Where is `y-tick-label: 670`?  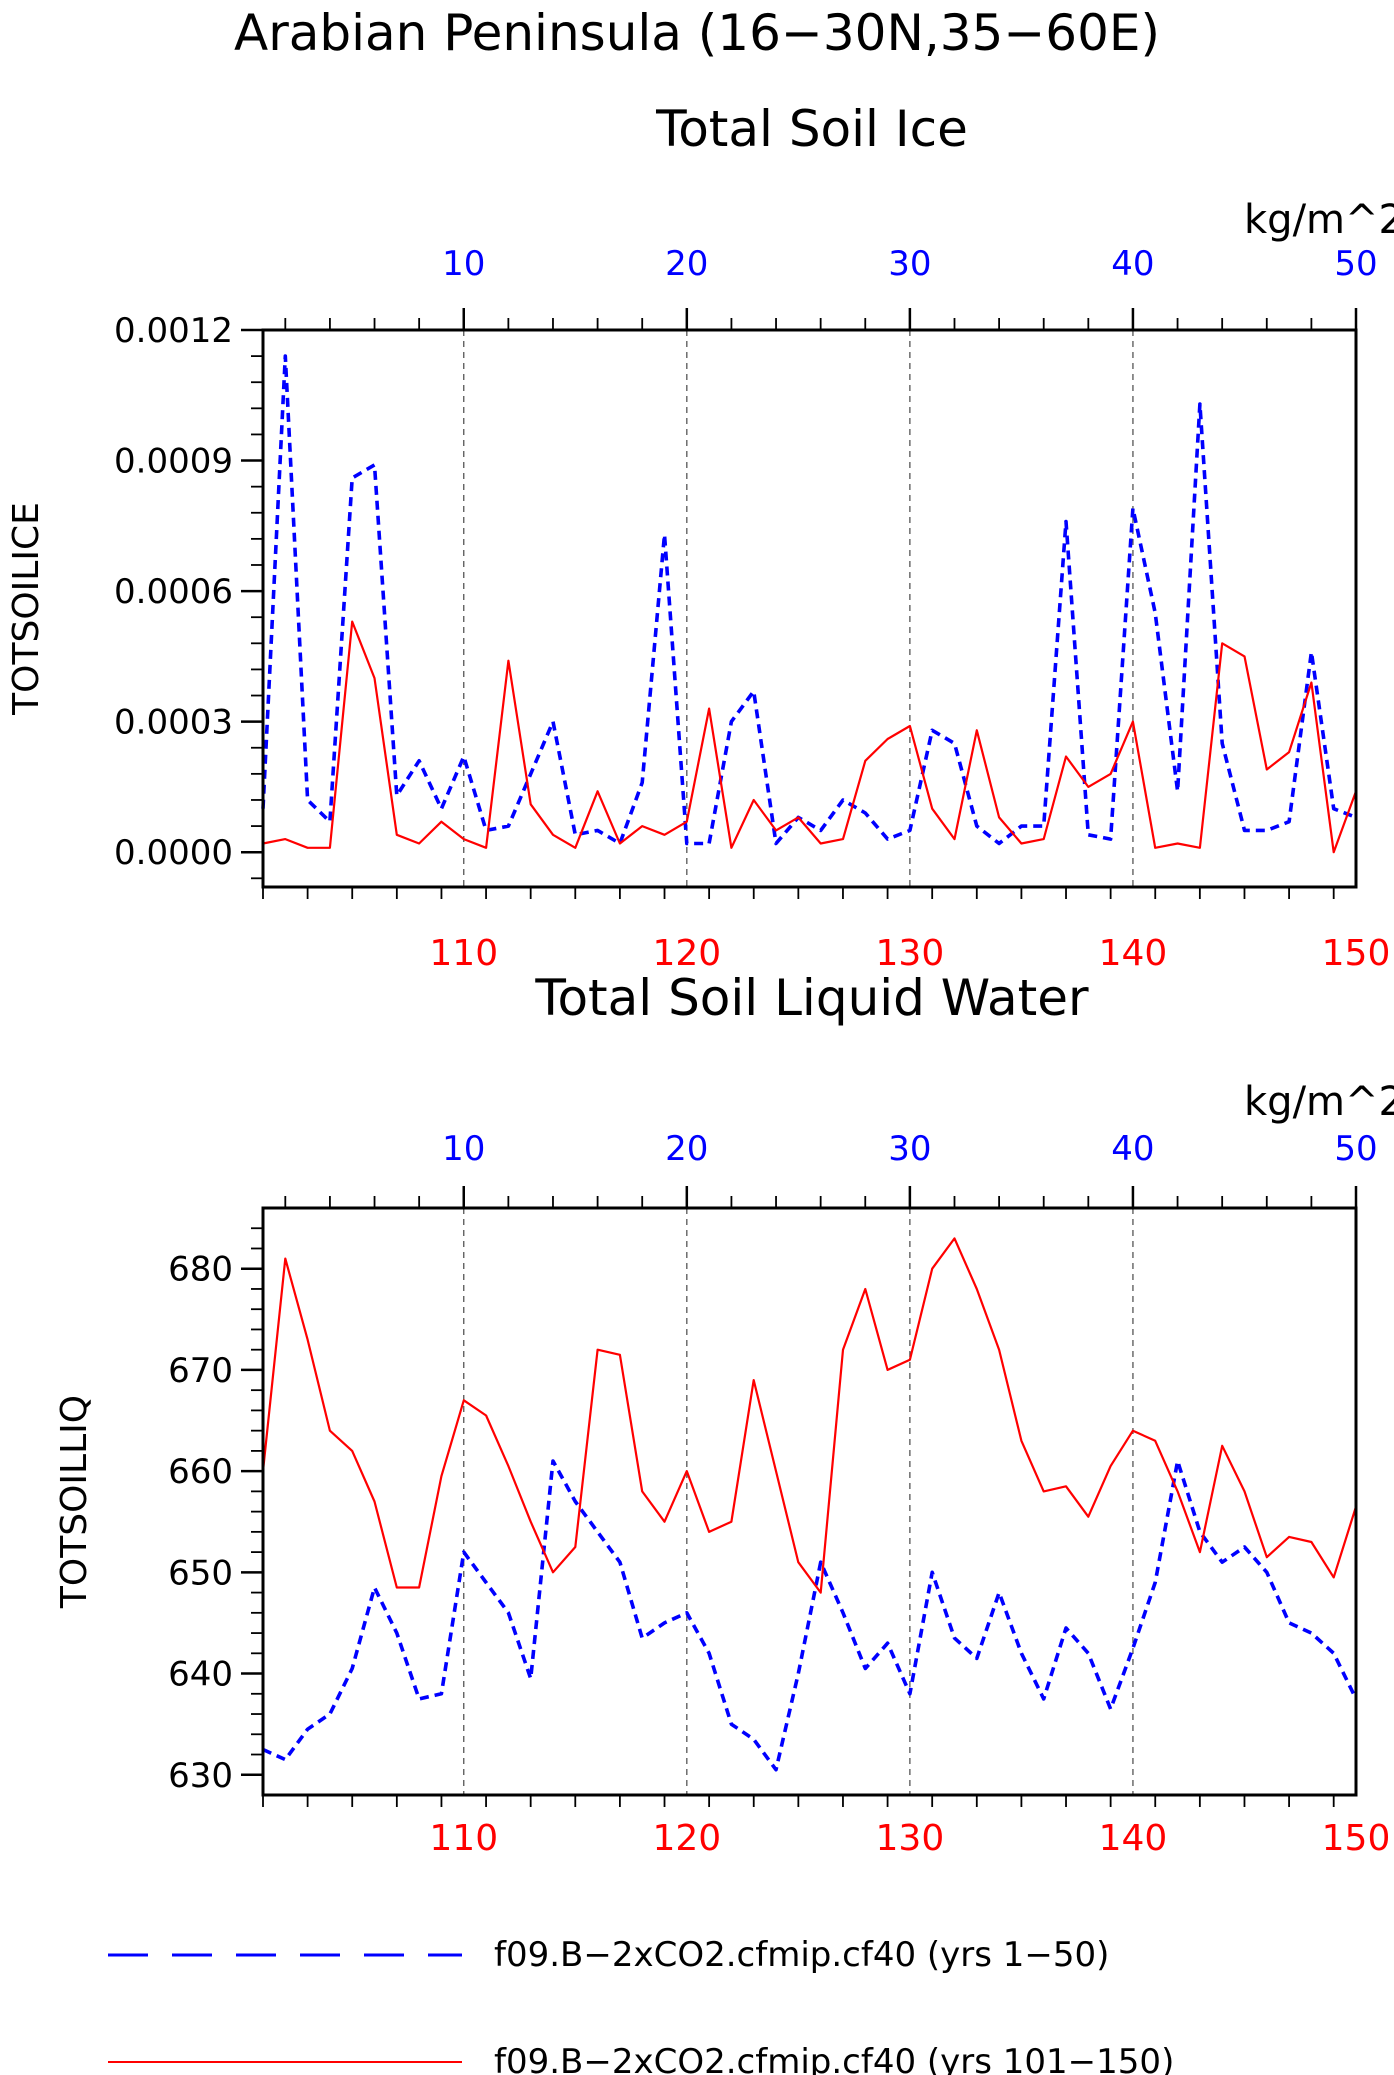 y-tick-label: 670 is located at coordinates (200, 1371).